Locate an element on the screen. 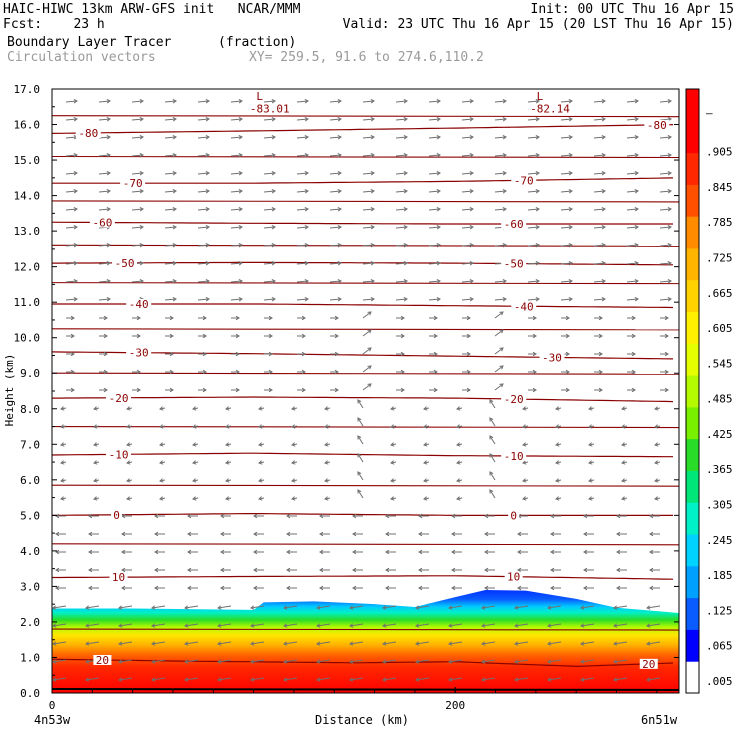 The image size is (740, 740). y-tick-label: 6.0 is located at coordinates (30, 480).